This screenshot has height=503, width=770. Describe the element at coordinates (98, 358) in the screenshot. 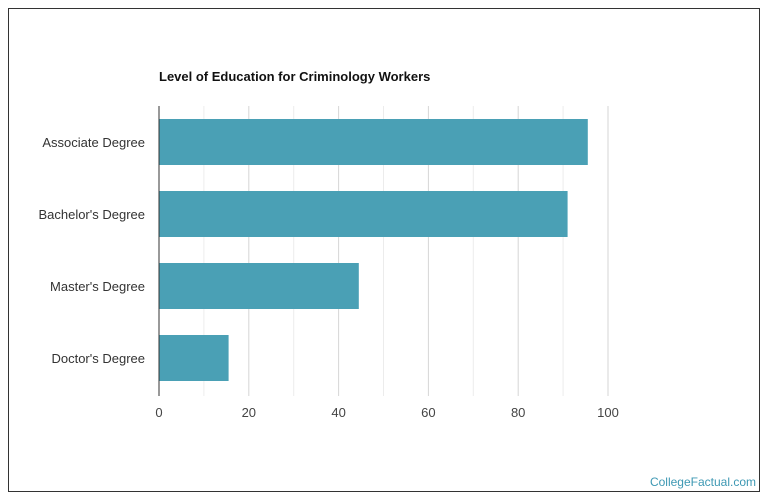

I see `category-label: Doctor's Degree` at that location.